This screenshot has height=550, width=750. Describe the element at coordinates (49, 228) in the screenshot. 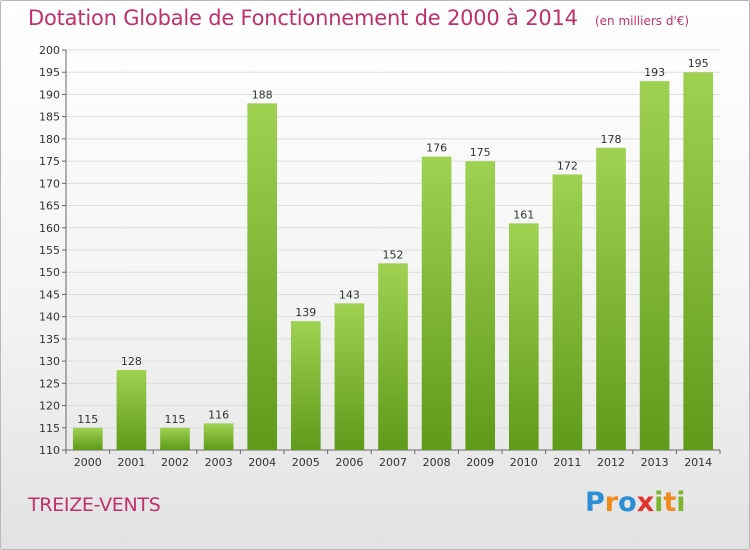

I see `y-tick-label: 160` at that location.